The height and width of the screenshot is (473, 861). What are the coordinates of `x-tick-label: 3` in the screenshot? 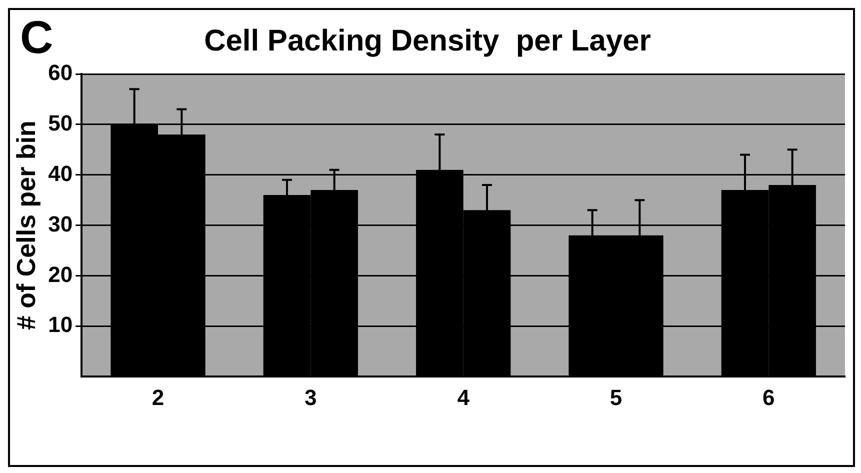 It's located at (310, 397).